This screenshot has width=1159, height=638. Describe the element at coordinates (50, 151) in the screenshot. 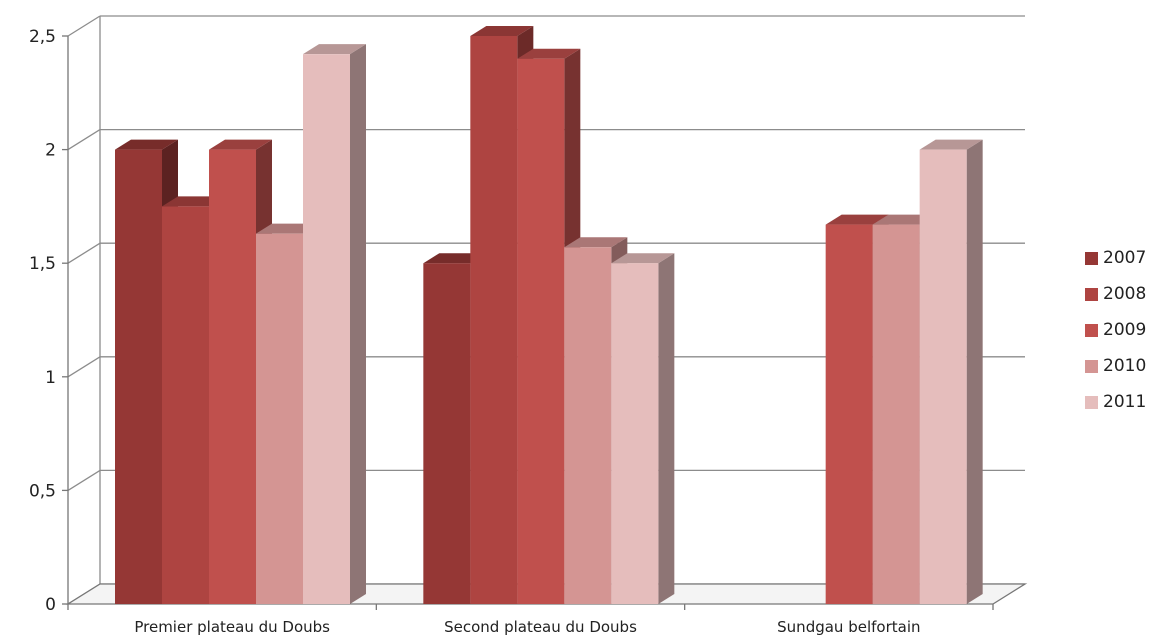

I see `y-tick-label: 2` at that location.